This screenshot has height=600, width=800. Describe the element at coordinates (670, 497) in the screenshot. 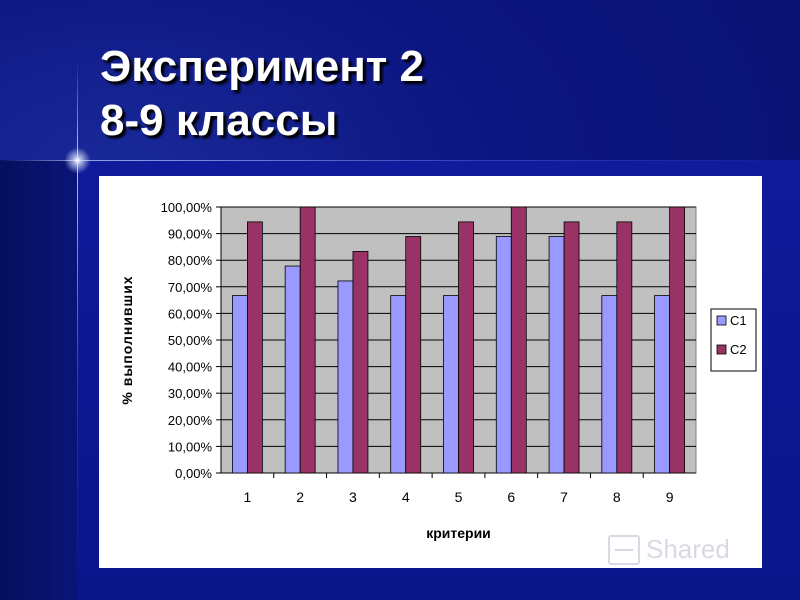

I see `x-tick-label: 9` at that location.